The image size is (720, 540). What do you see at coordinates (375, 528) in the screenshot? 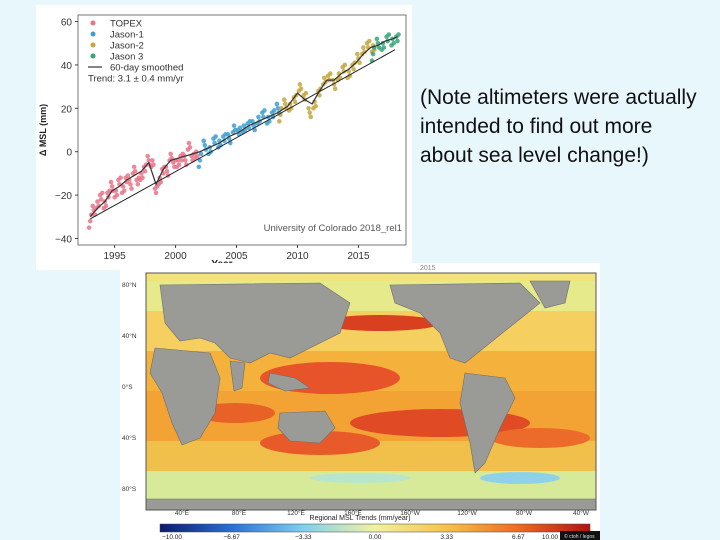
I see `colorbar` at bounding box center [375, 528].